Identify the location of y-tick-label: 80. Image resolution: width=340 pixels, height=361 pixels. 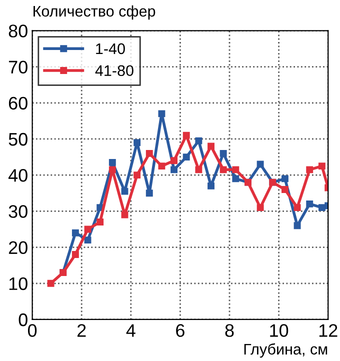
(18, 31).